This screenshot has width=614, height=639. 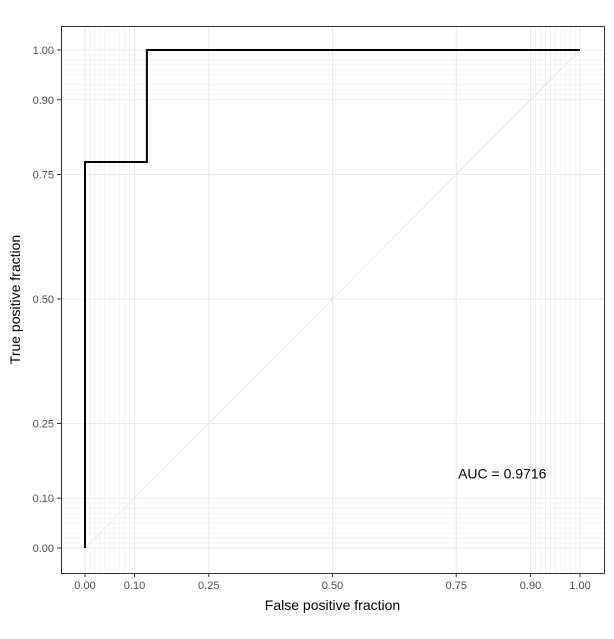 What do you see at coordinates (456, 586) in the screenshot?
I see `x-tick-label: 0.75` at bounding box center [456, 586].